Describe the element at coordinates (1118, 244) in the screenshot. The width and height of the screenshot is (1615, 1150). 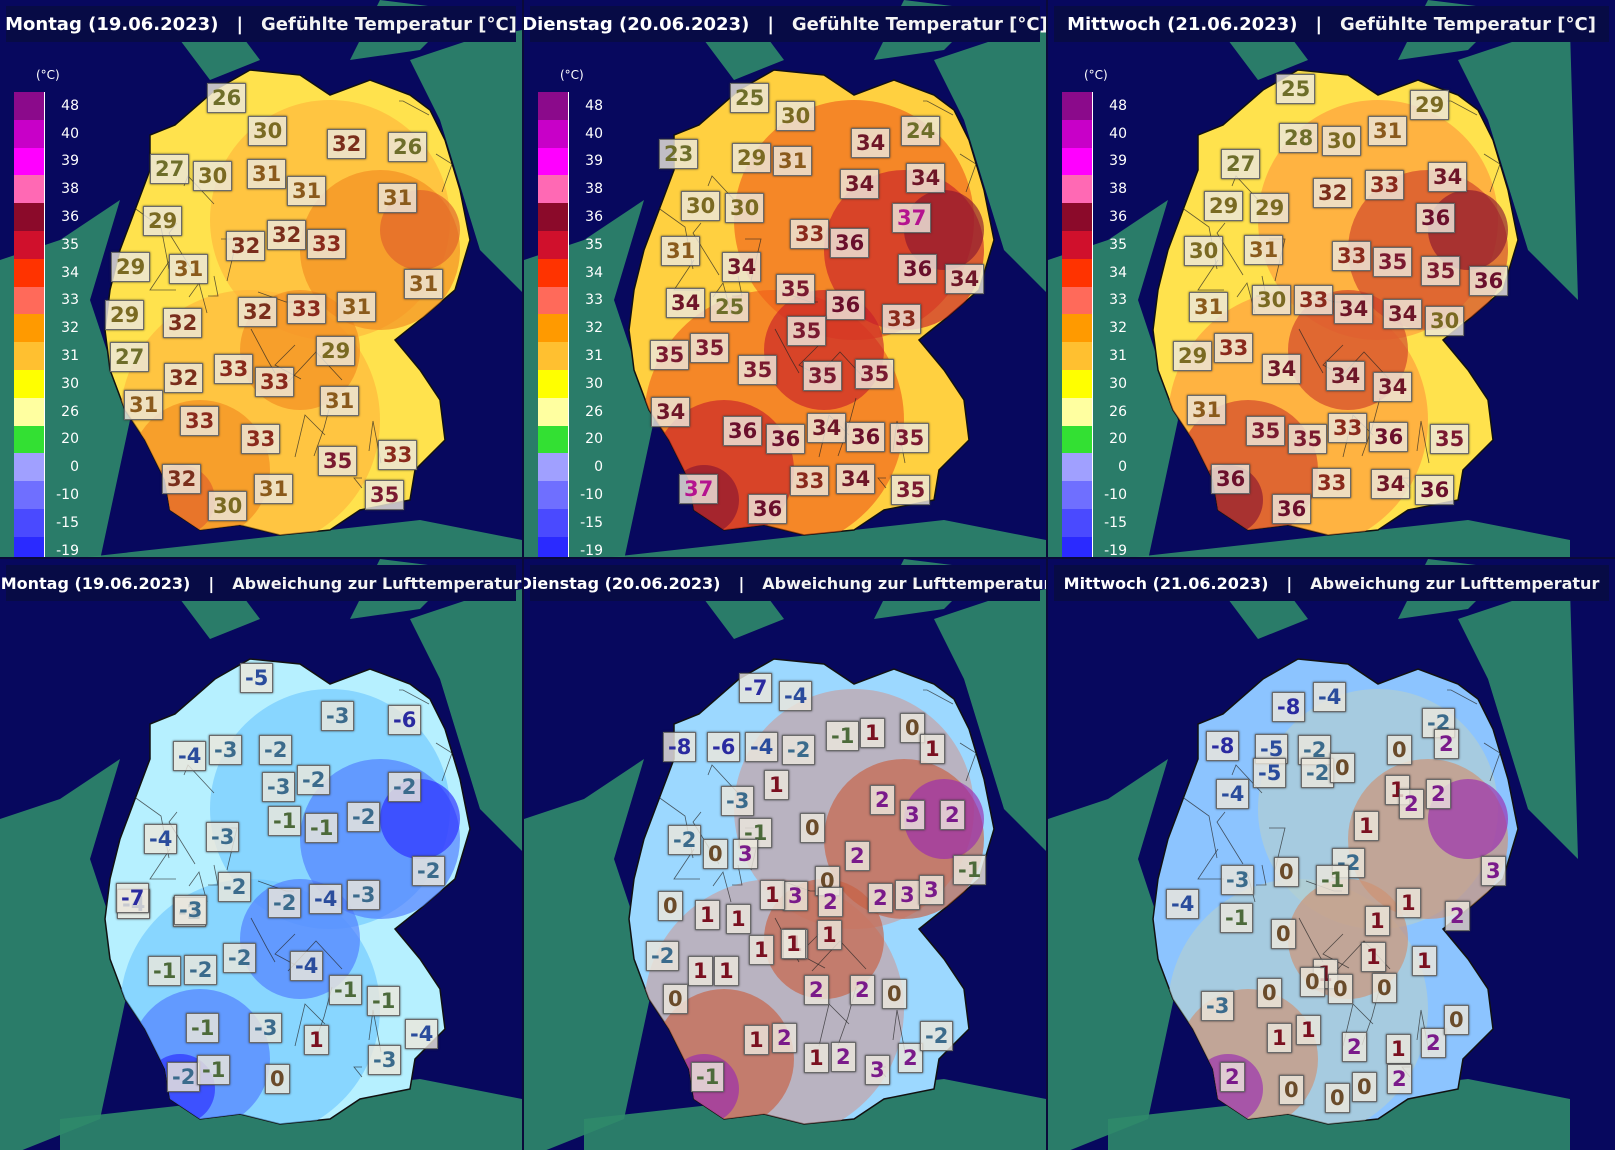
I see `legend-label: 35` at that location.